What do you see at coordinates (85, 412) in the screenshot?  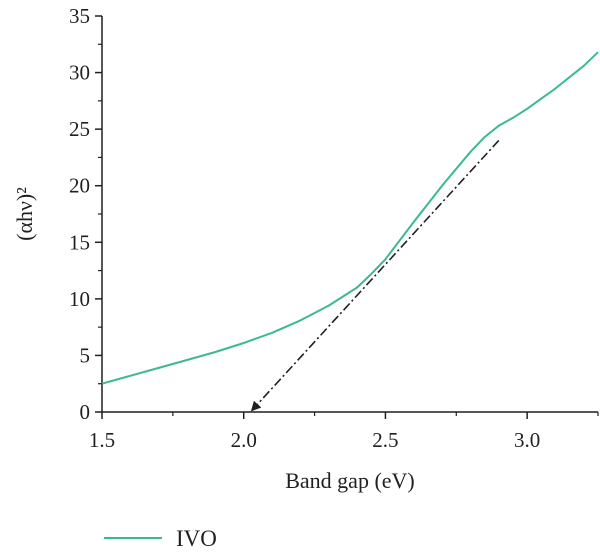 I see `y-tick-label: 0` at bounding box center [85, 412].